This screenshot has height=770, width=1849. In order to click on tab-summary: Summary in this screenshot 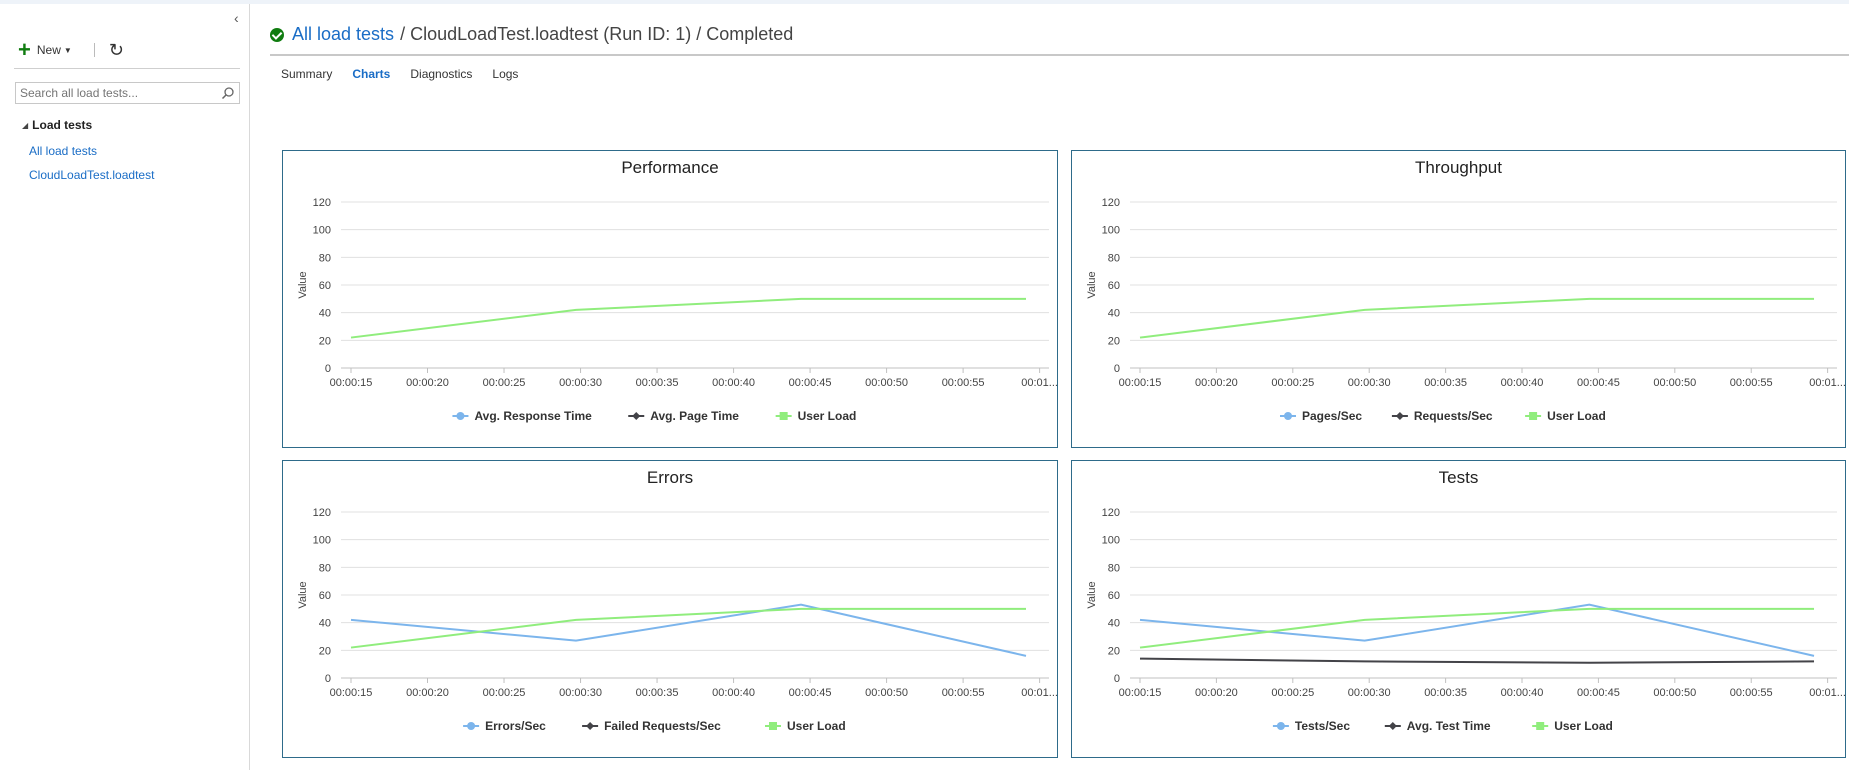, I will do `click(307, 74)`.